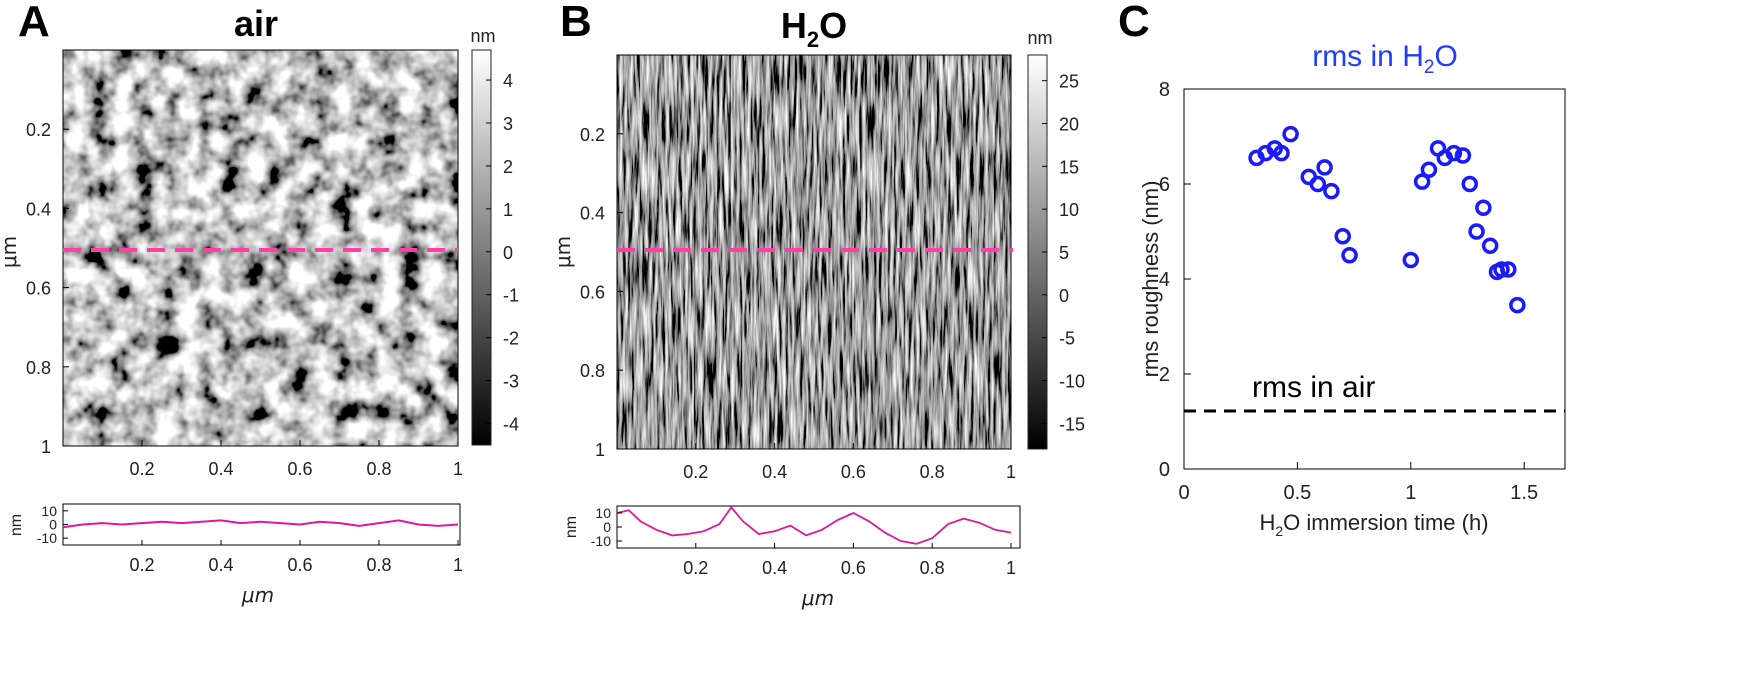 The width and height of the screenshot is (1750, 681). Describe the element at coordinates (601, 541) in the screenshot. I see `profile-b-y-tick-label: -10` at that location.